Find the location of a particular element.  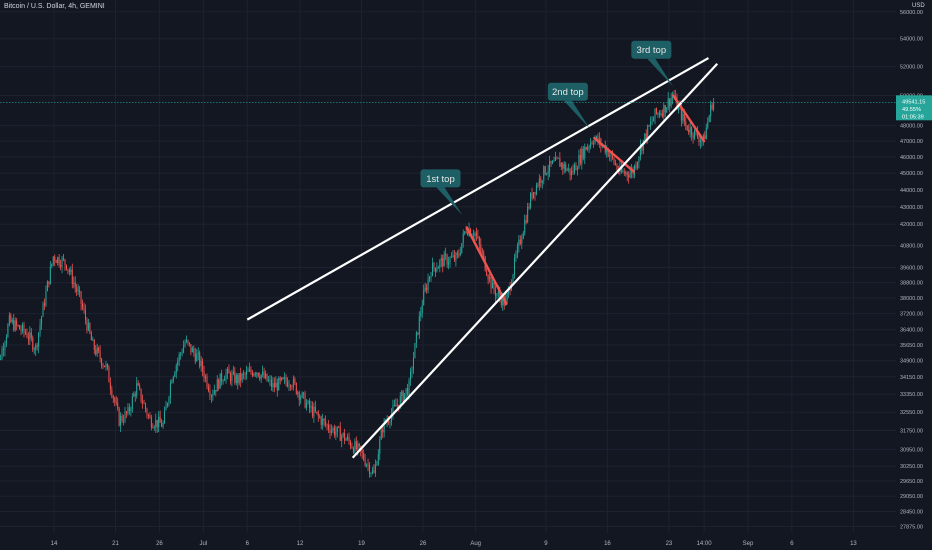

last-price-label: 49541.15 49.55%01:05:39 is located at coordinates (466, 108).